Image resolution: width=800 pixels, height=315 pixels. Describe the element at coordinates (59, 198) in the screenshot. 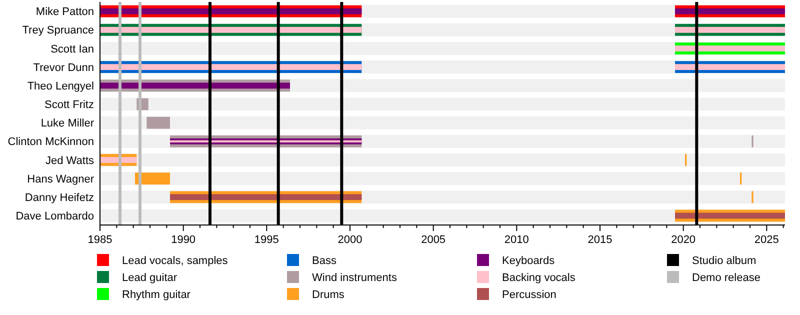

I see `y-tick-label: Danny Heifetz` at that location.